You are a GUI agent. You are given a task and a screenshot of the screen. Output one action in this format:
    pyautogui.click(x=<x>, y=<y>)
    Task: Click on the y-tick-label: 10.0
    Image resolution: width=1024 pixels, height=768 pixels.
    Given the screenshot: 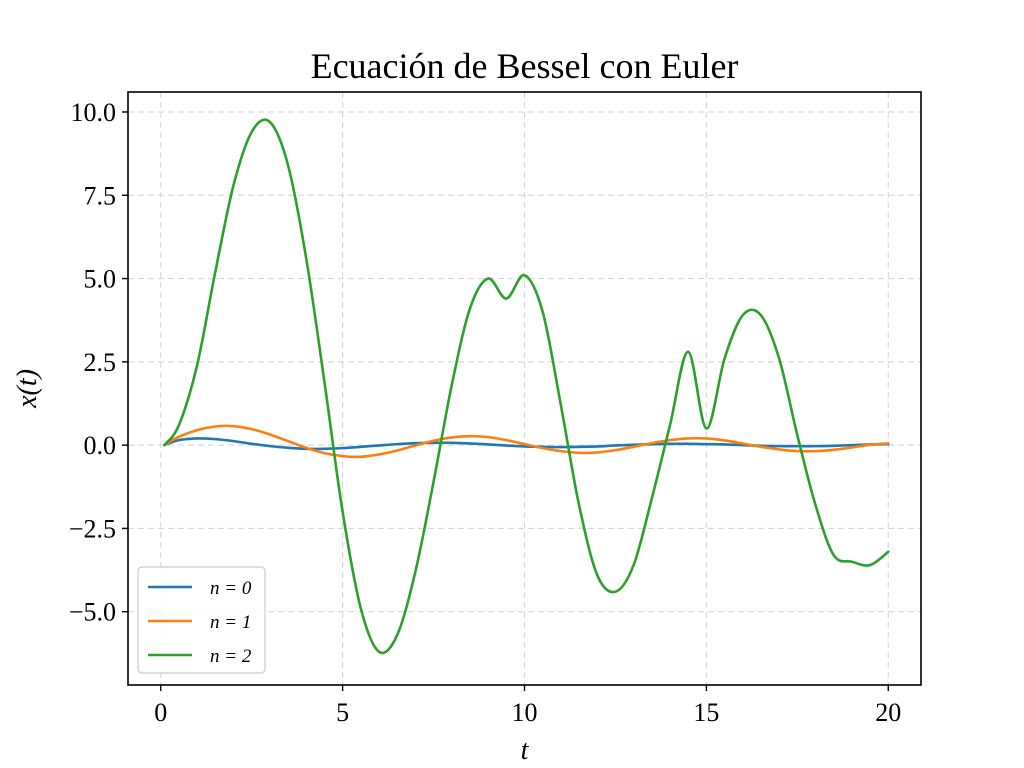 What is the action you would take?
    pyautogui.click(x=94, y=112)
    